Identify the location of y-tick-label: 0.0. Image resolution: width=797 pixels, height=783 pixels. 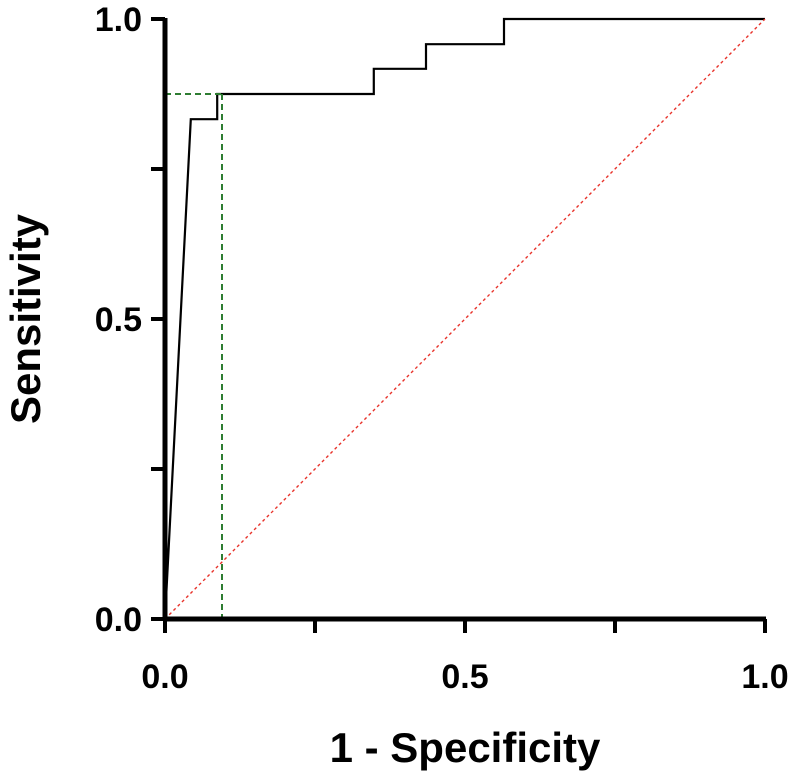
(118, 620).